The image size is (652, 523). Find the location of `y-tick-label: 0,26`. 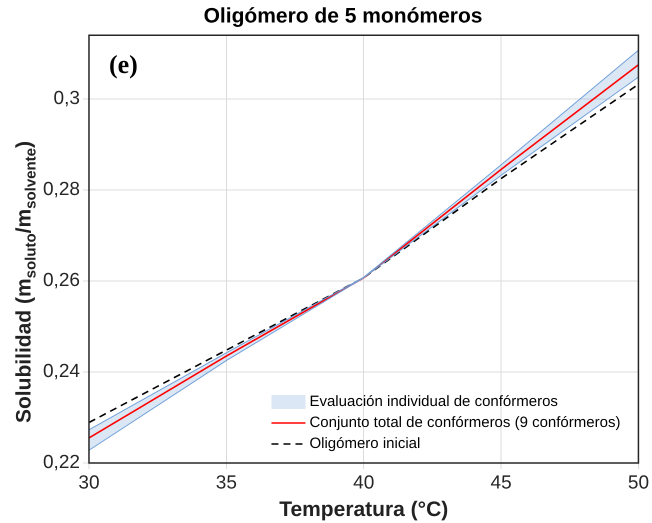

y-tick-label: 0,26 is located at coordinates (61, 281).